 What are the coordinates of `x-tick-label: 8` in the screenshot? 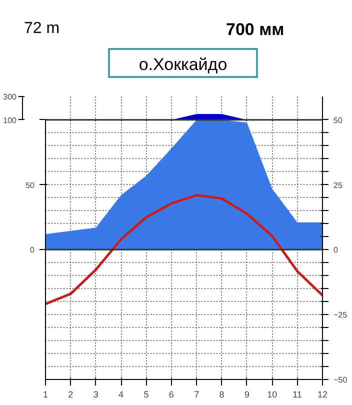 It's located at (221, 395).